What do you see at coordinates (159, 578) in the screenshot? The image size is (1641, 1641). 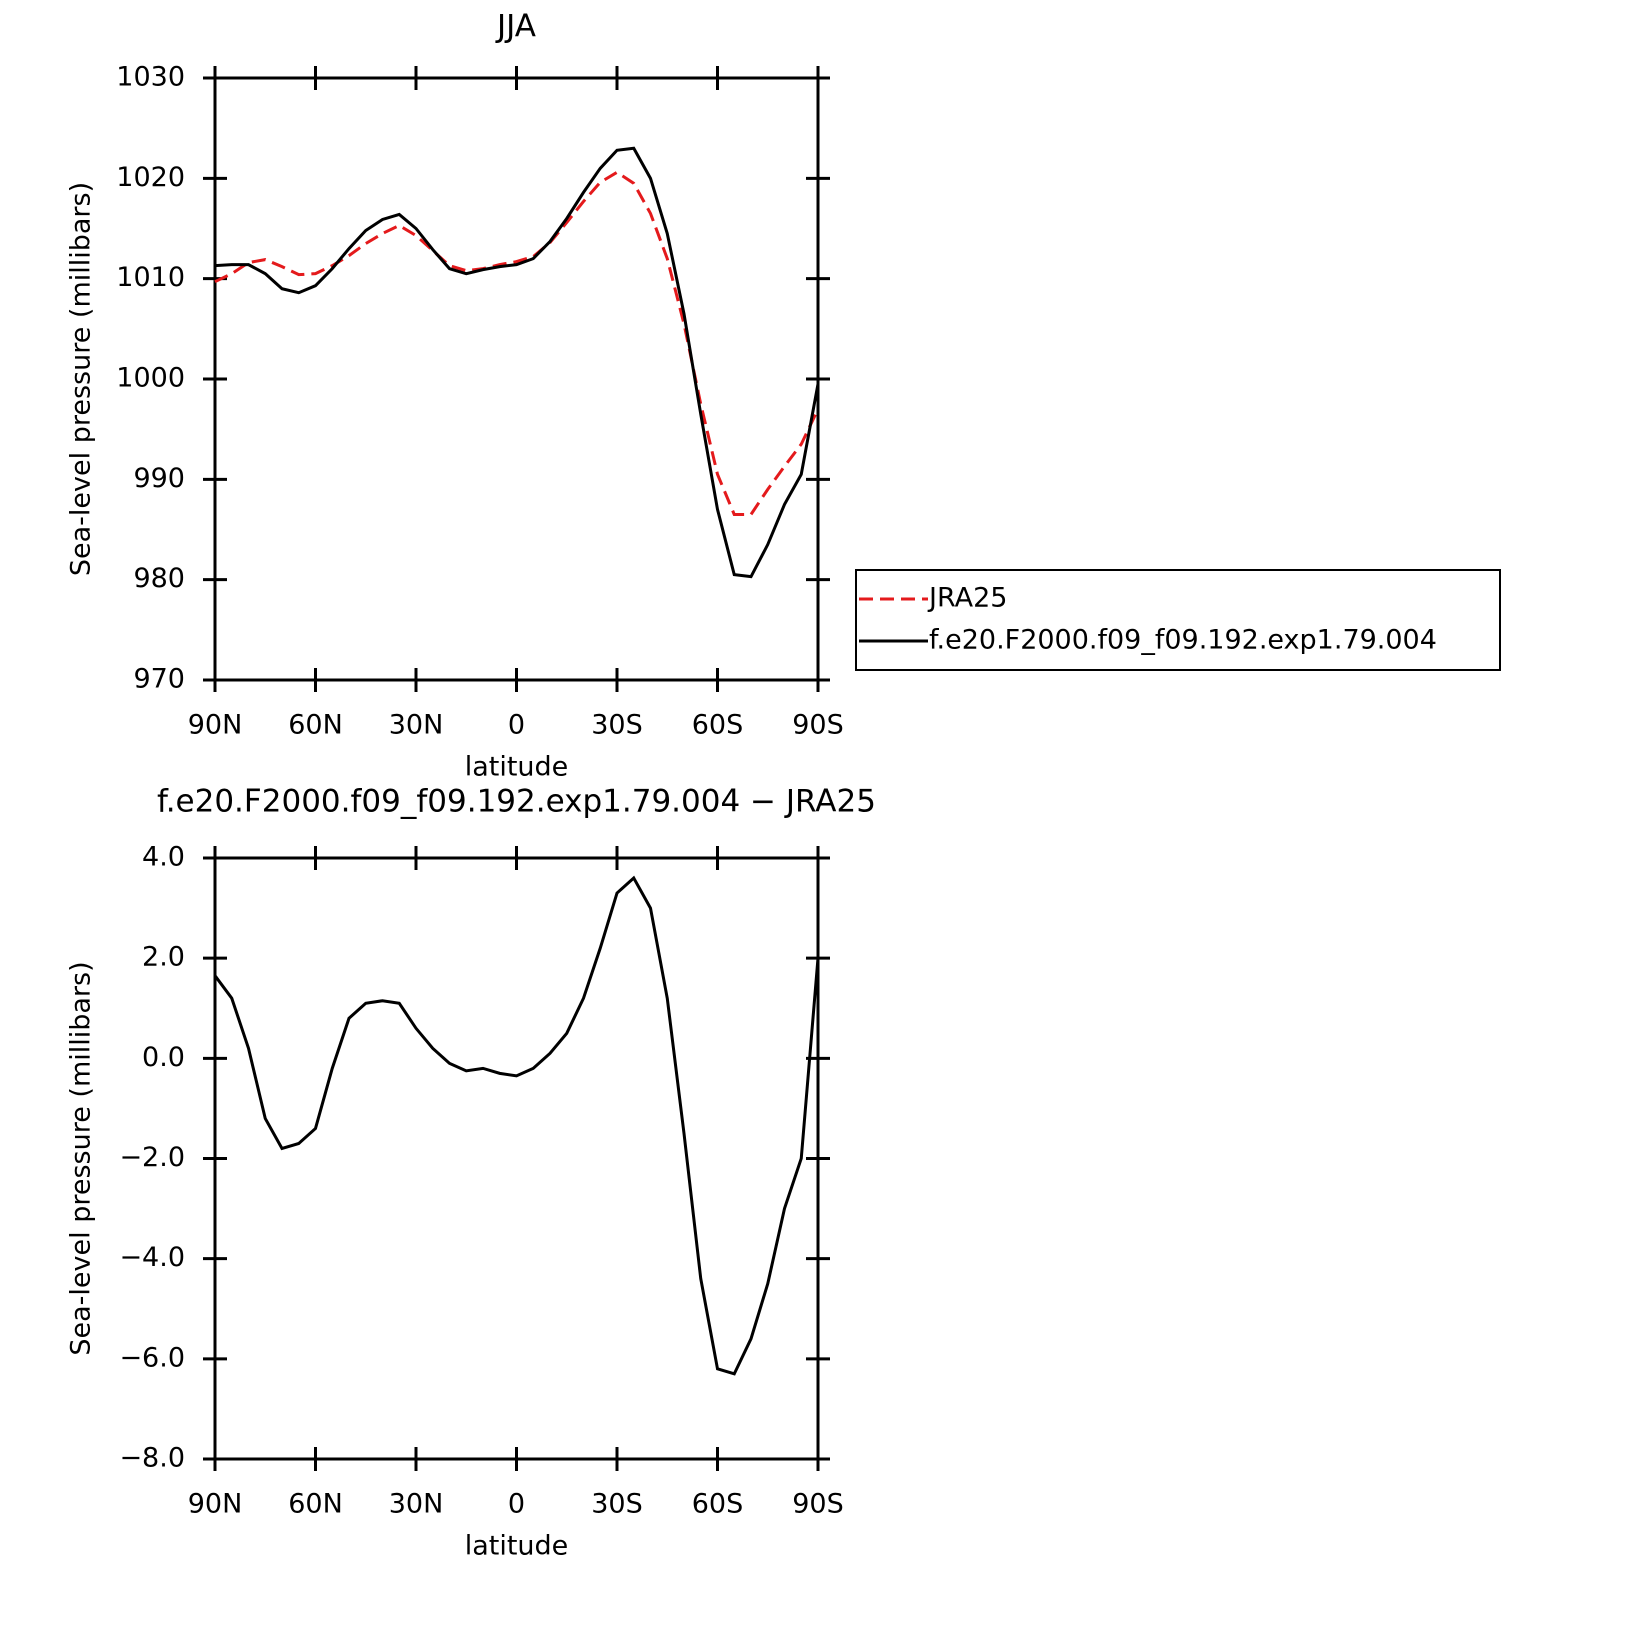 I see `y-tick-label: 980` at bounding box center [159, 578].